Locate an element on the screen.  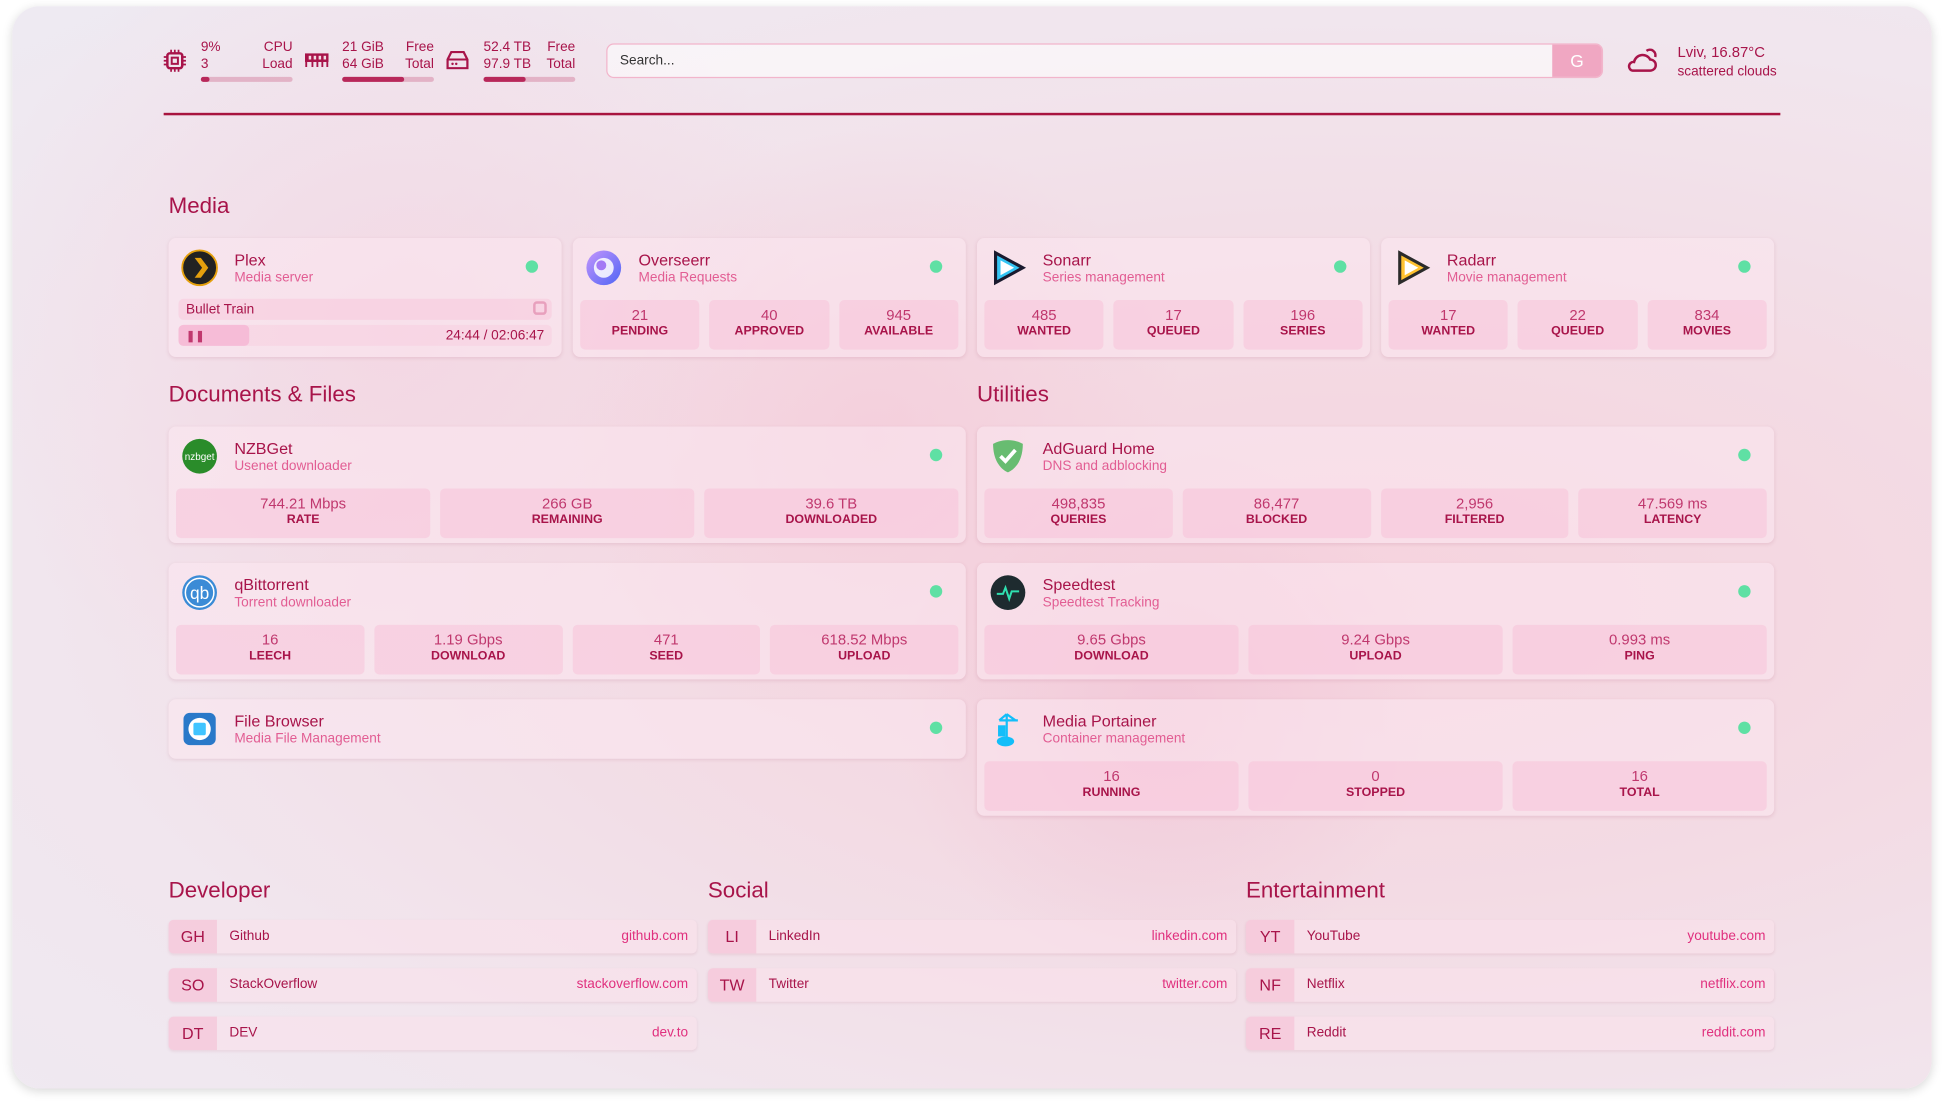
stat-value: 744.21 Mbps is located at coordinates (303, 503).